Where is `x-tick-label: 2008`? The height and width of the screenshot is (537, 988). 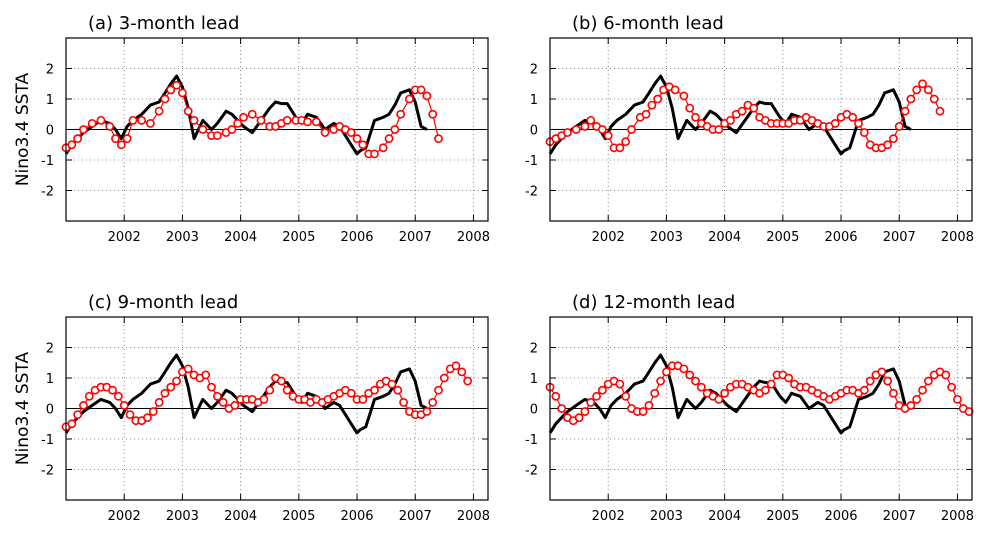 x-tick-label: 2008 is located at coordinates (957, 516).